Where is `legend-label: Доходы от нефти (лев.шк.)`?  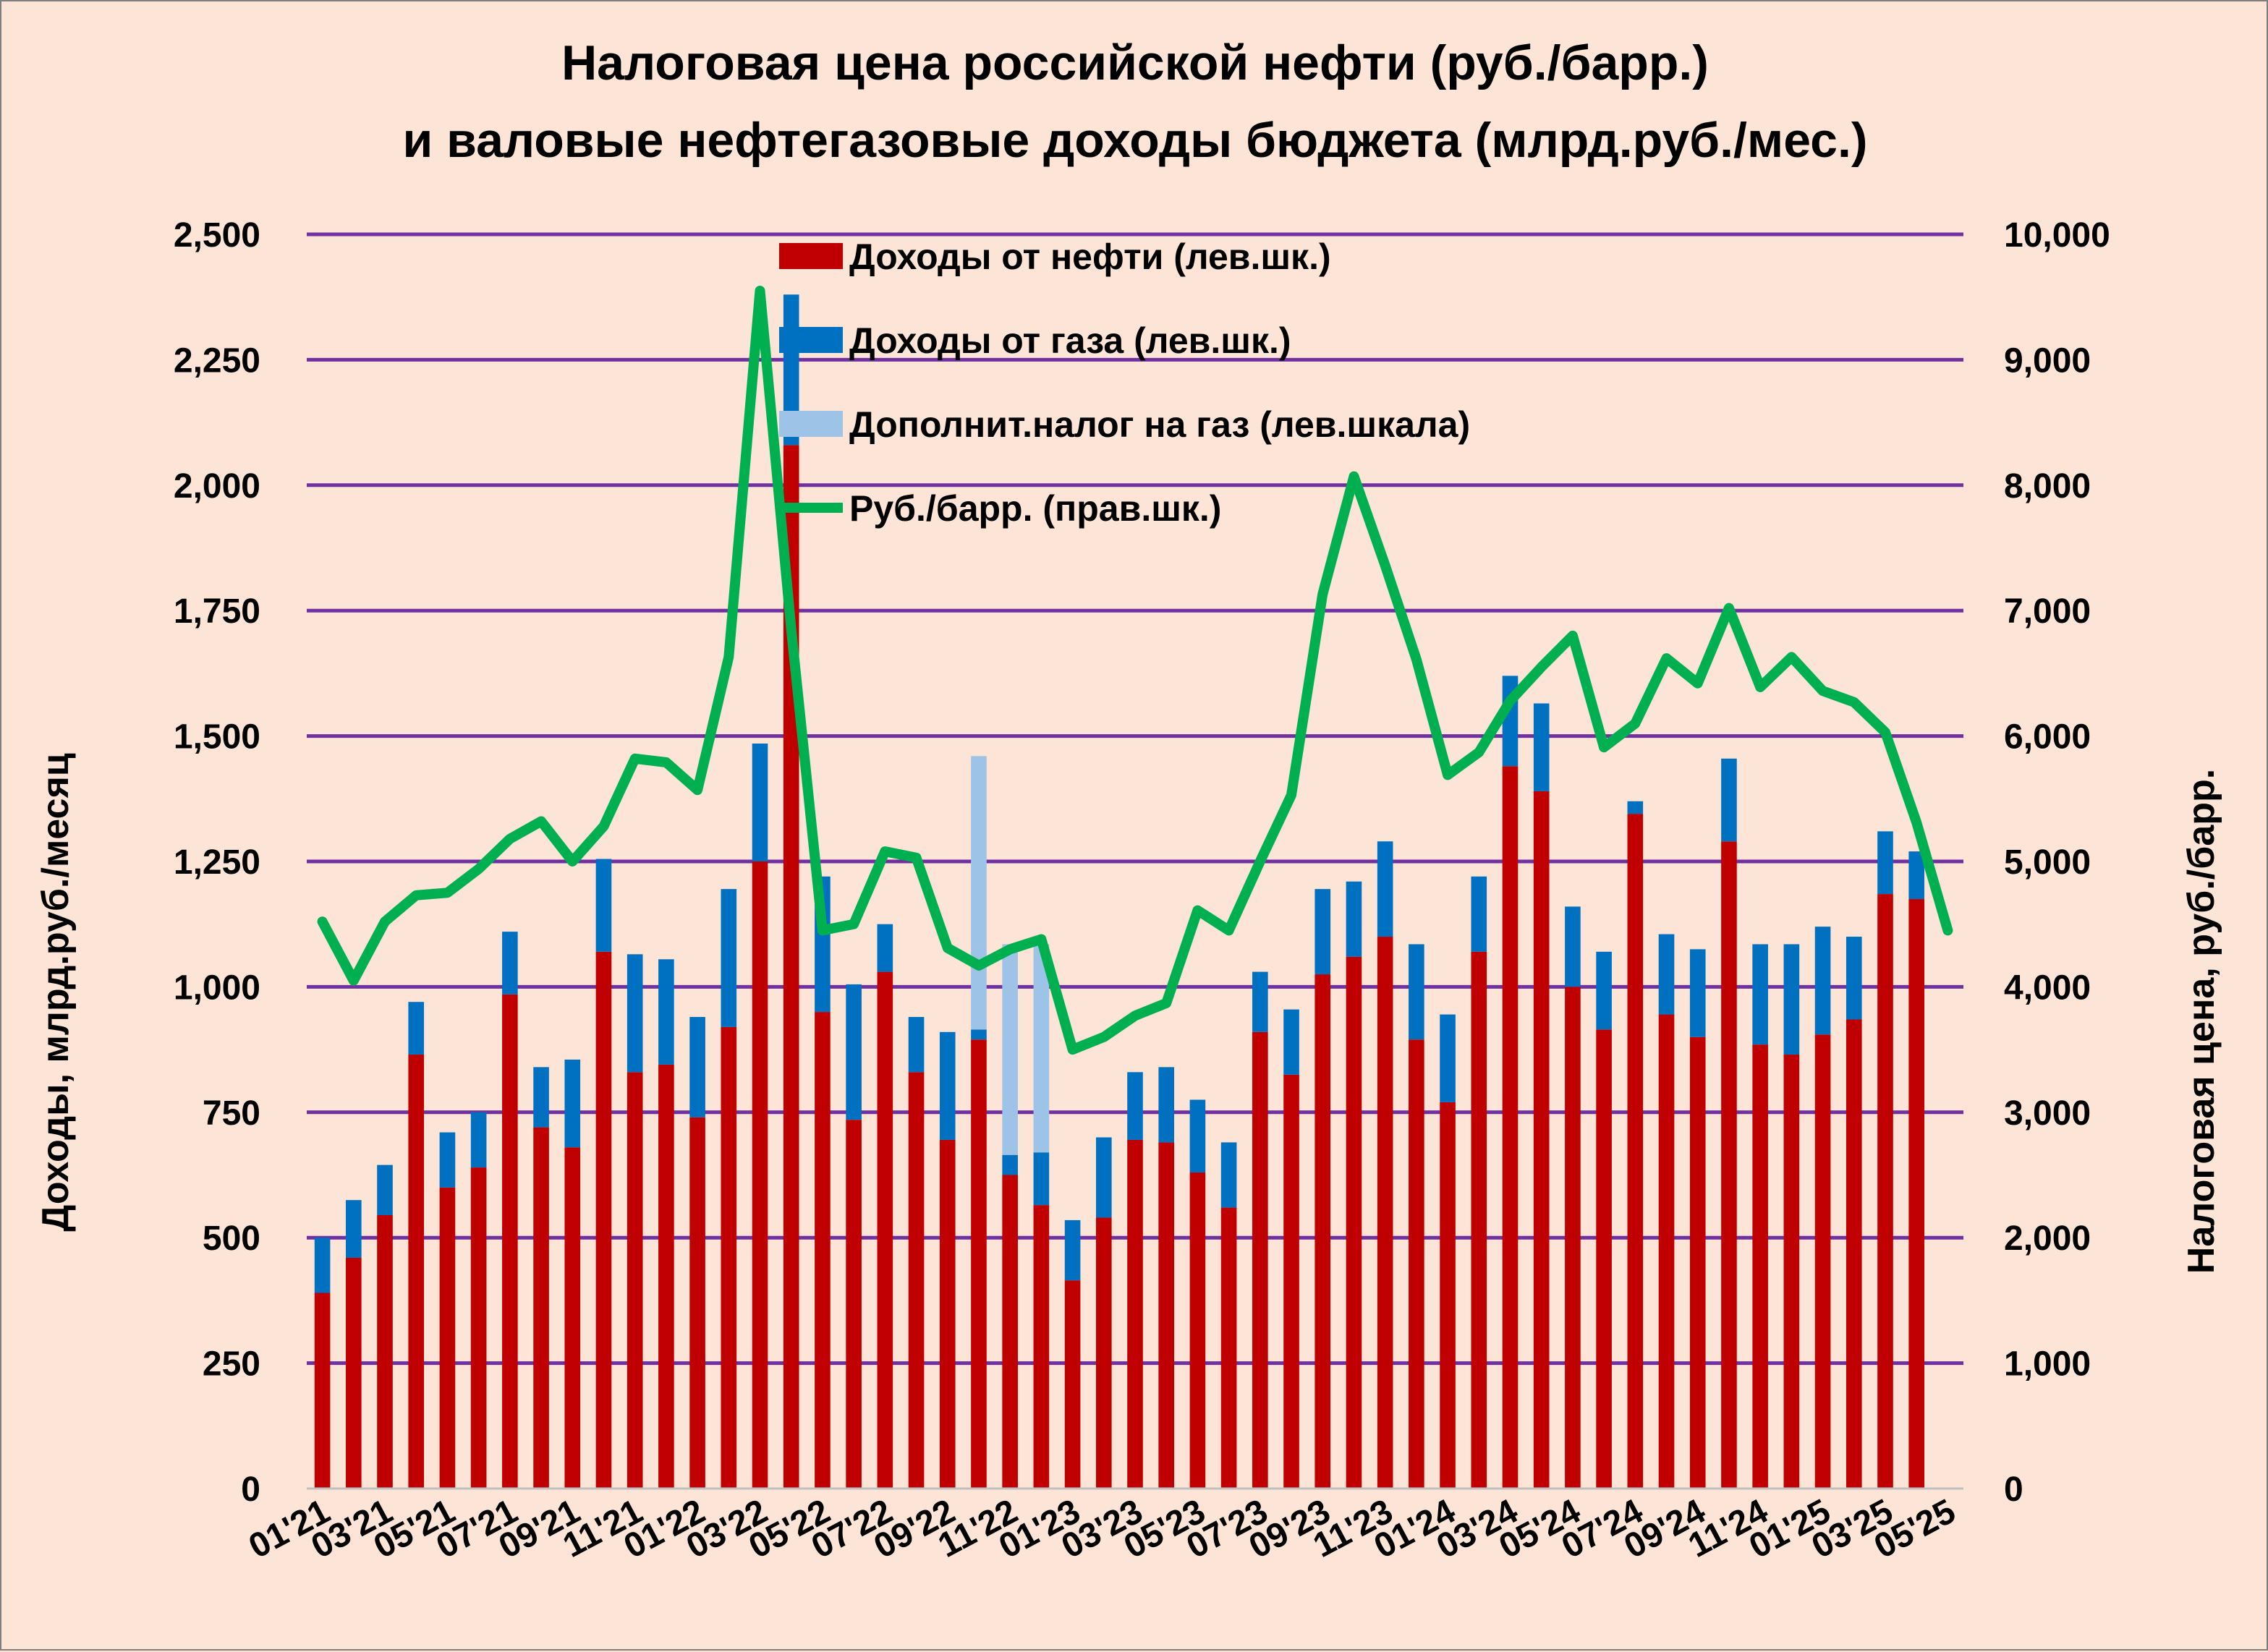 legend-label: Доходы от нефти (лев.шк.) is located at coordinates (1090, 257).